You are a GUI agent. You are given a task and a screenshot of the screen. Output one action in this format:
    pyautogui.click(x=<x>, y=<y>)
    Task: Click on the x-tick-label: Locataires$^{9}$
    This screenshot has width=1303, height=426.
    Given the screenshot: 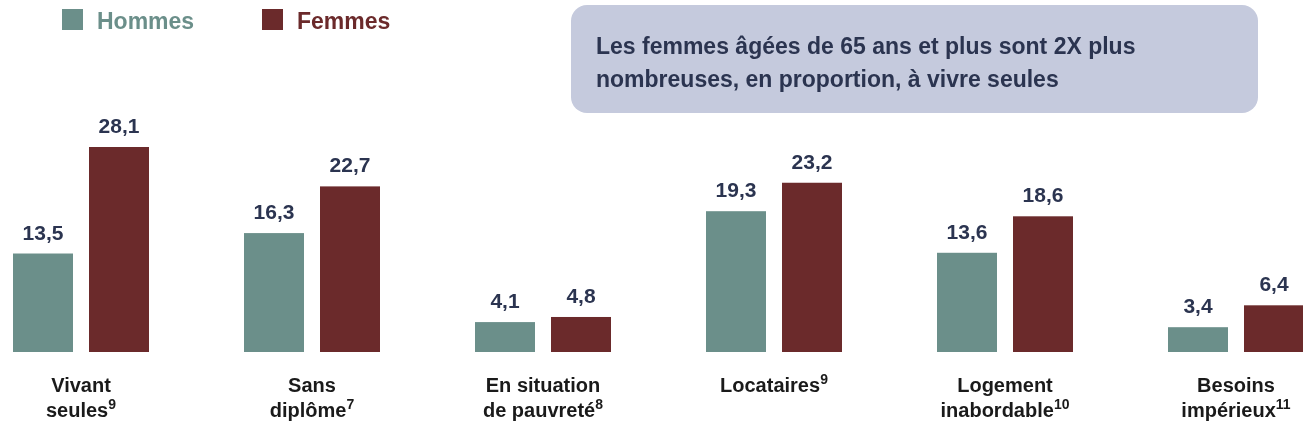 What is the action you would take?
    pyautogui.click(x=774, y=383)
    